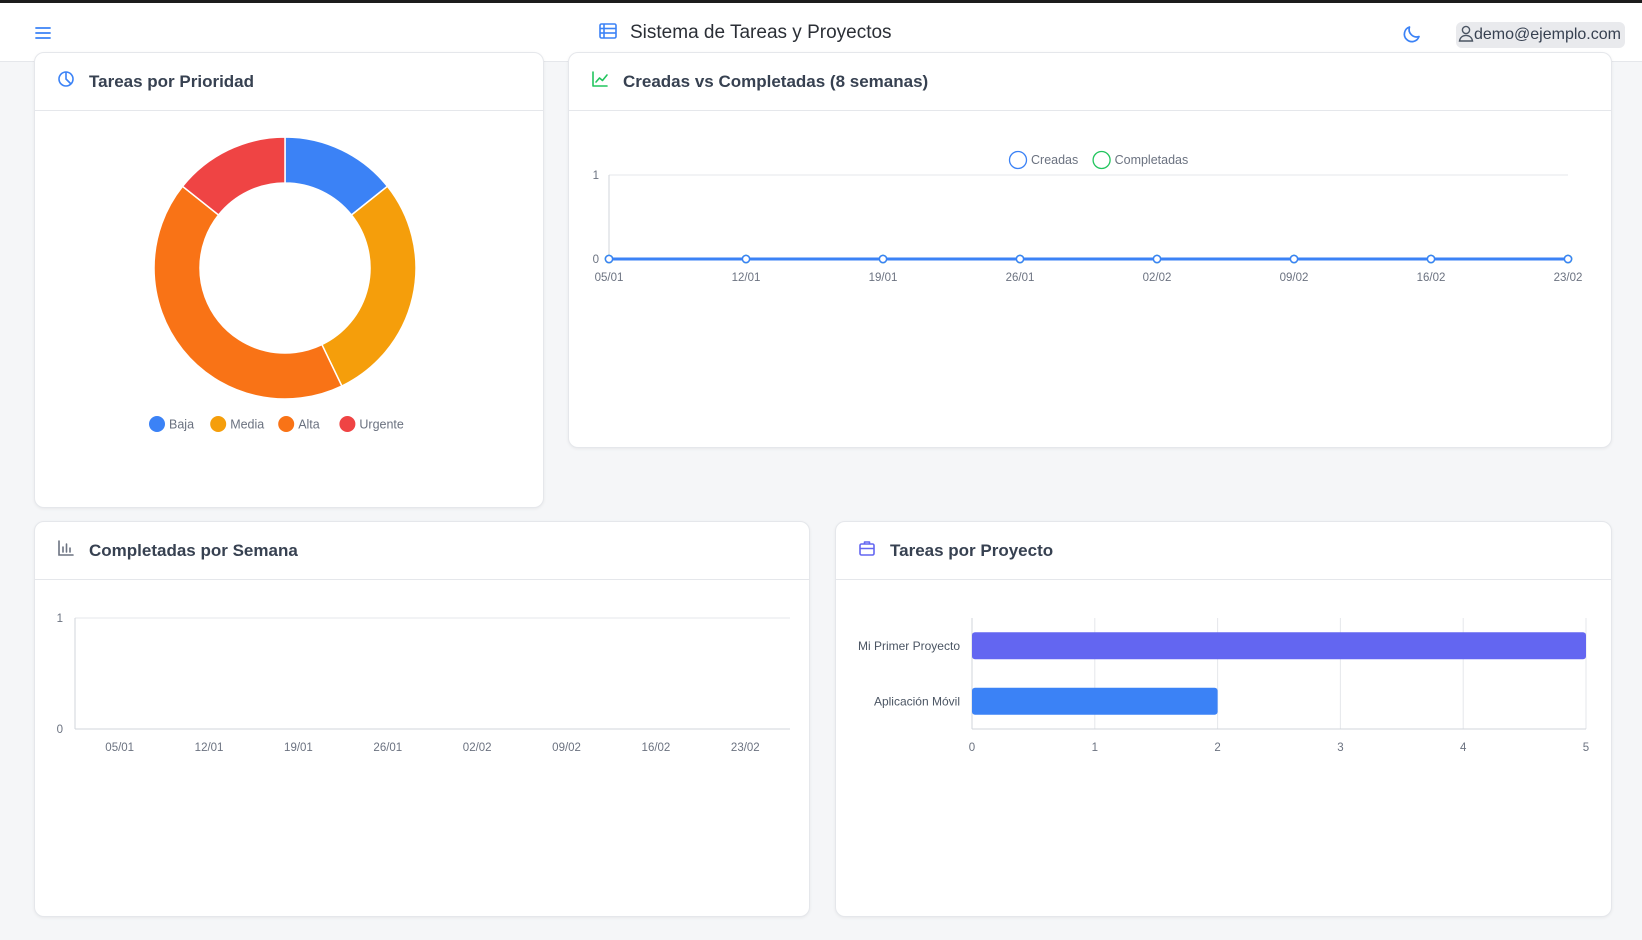 The width and height of the screenshot is (1642, 940). I want to click on by-project-hbar-chart: 0 1 2 3 4 5 Mi Primer Proyecto Aplicación Móvil, so click(1223, 686).